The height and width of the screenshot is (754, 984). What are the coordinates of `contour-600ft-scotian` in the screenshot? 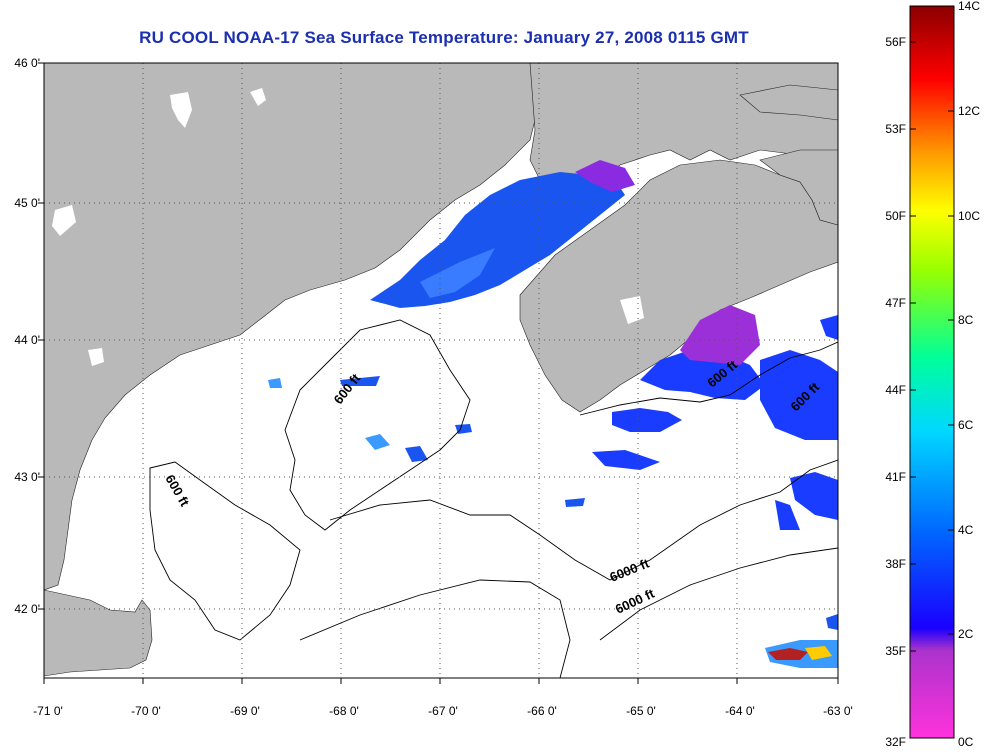 It's located at (708, 378).